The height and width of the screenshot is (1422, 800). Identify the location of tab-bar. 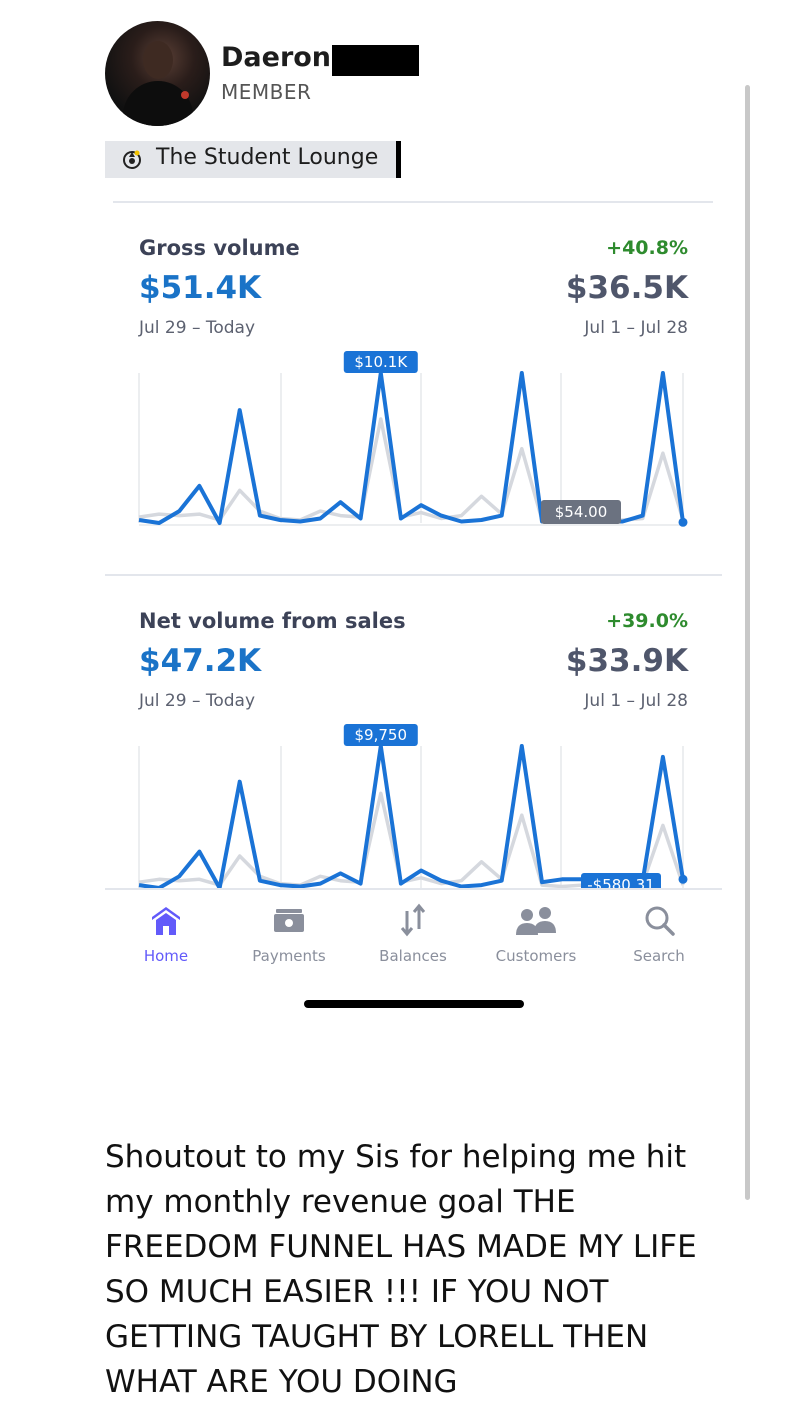
(413, 935).